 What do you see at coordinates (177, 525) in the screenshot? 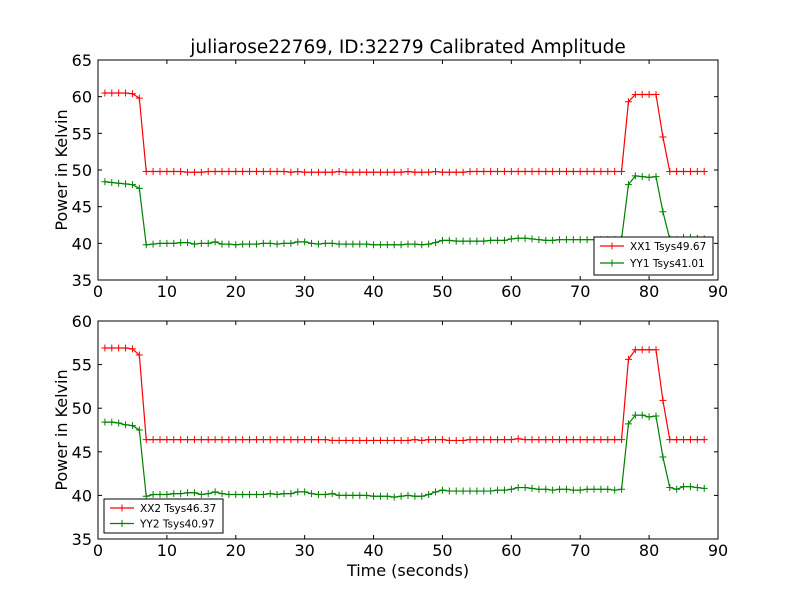
I see `legend-label: YY2 Tsys40.97` at bounding box center [177, 525].